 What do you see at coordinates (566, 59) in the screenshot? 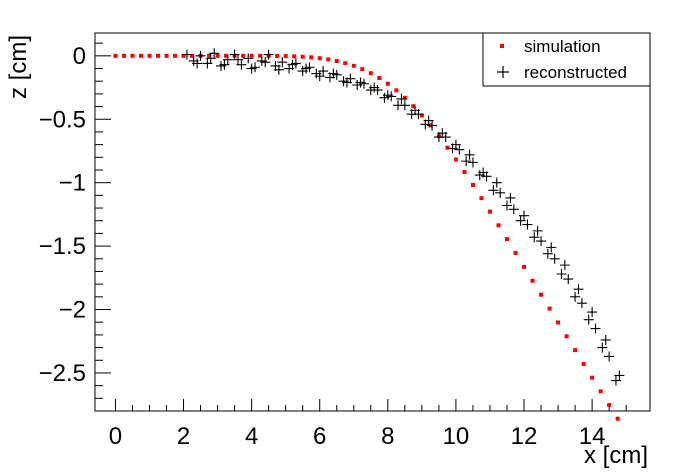
I see `legend-box` at bounding box center [566, 59].